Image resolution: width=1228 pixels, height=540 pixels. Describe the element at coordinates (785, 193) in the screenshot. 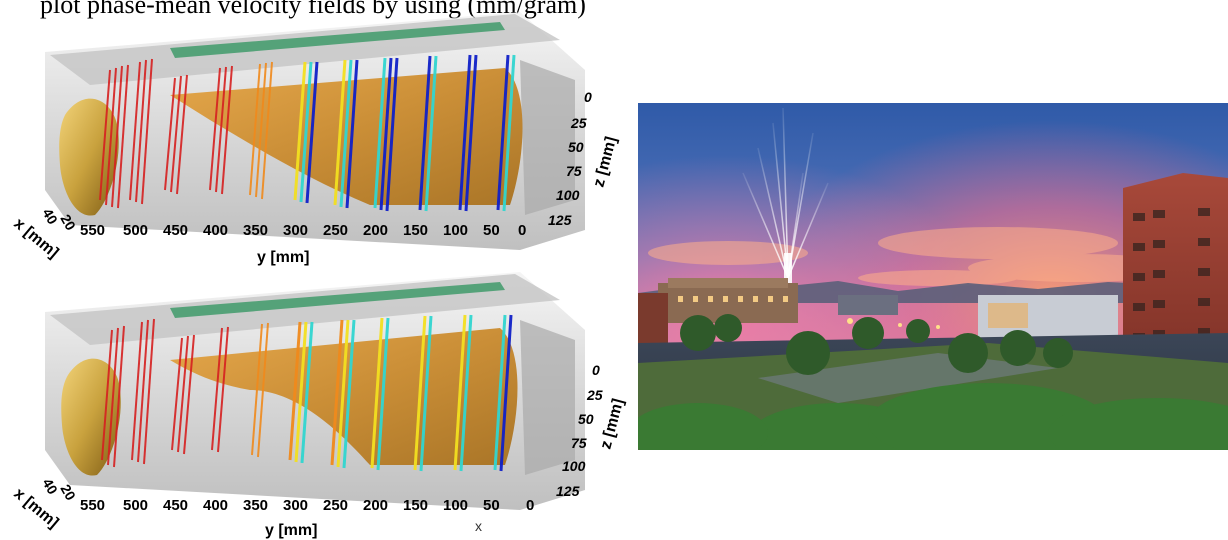

I see `firework` at that location.